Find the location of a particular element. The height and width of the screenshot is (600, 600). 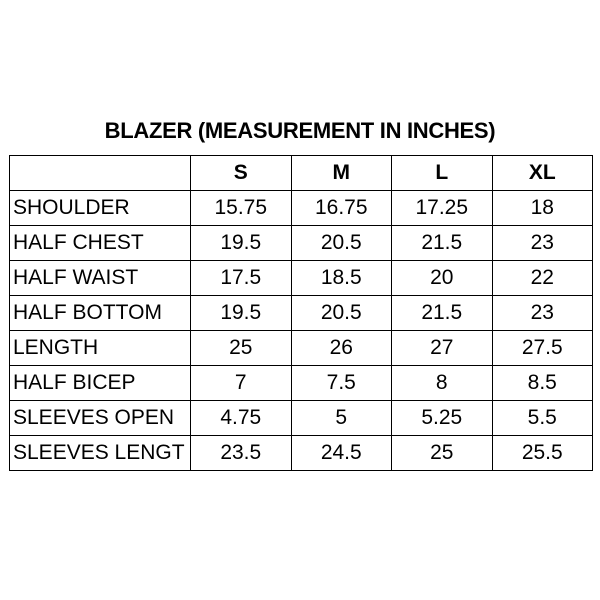

table-cell: 18.5 is located at coordinates (341, 278).